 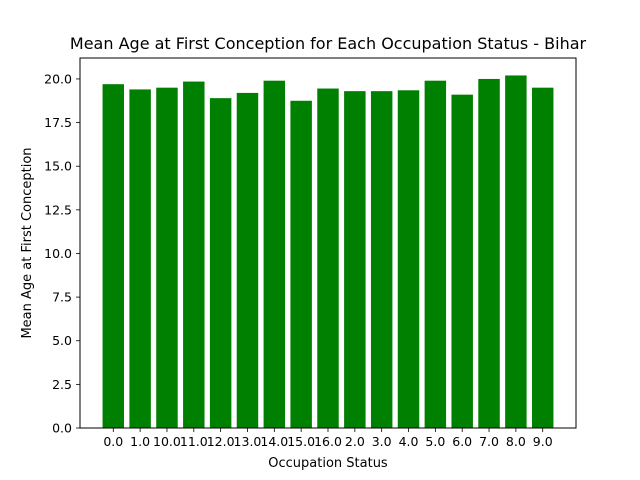 What do you see at coordinates (113, 441) in the screenshot?
I see `x-tick-label: 0.0` at bounding box center [113, 441].